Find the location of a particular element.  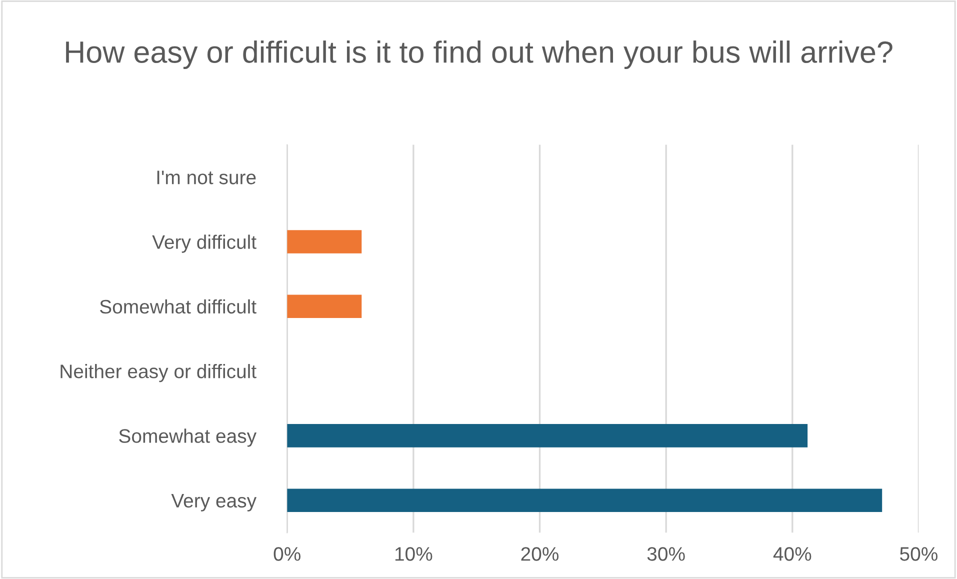

chart-title: How easy or difficult is it to find out when your bus will arrive? is located at coordinates (479, 55).